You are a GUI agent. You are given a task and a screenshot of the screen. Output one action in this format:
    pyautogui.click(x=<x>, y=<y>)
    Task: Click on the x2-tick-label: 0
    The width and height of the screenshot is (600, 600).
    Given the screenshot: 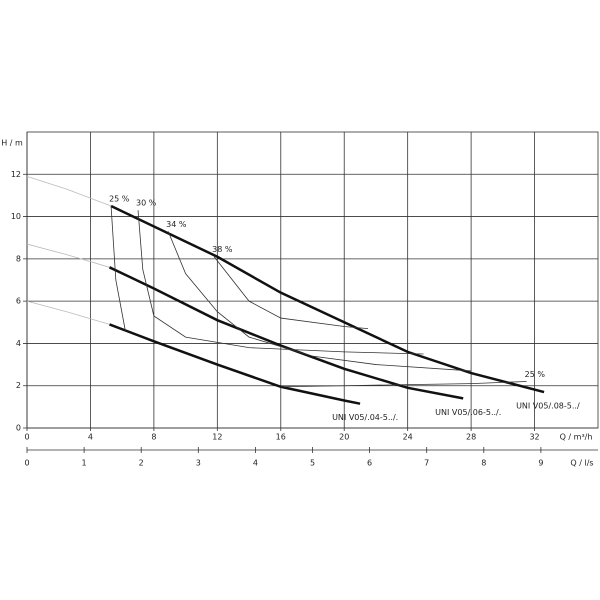 What is the action you would take?
    pyautogui.click(x=26, y=463)
    